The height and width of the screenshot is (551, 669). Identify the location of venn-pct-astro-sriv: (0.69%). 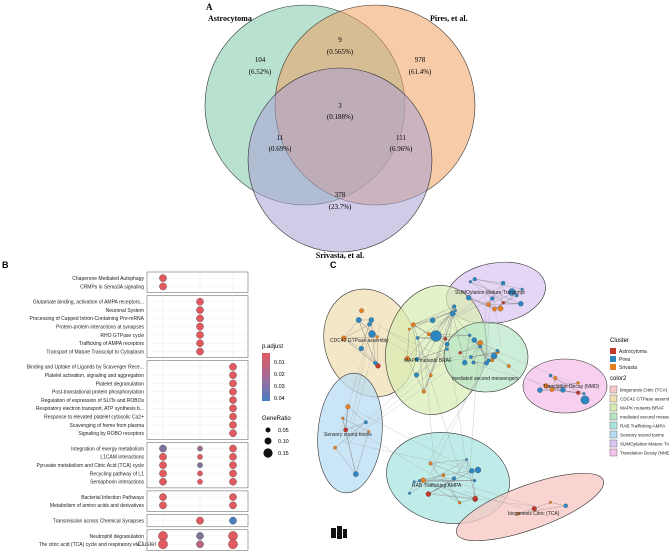
(280, 149).